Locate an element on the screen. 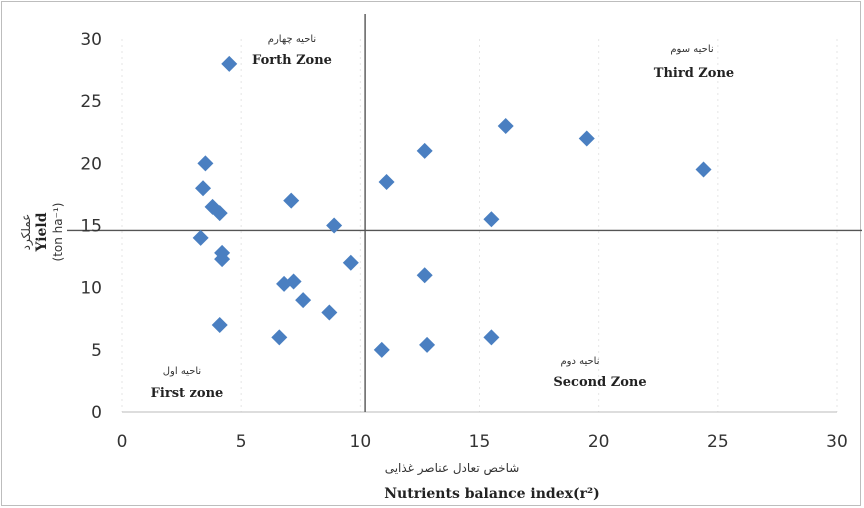 The width and height of the screenshot is (864, 508). x-axis-title: Nutrients balance index(r²) is located at coordinates (491, 494).